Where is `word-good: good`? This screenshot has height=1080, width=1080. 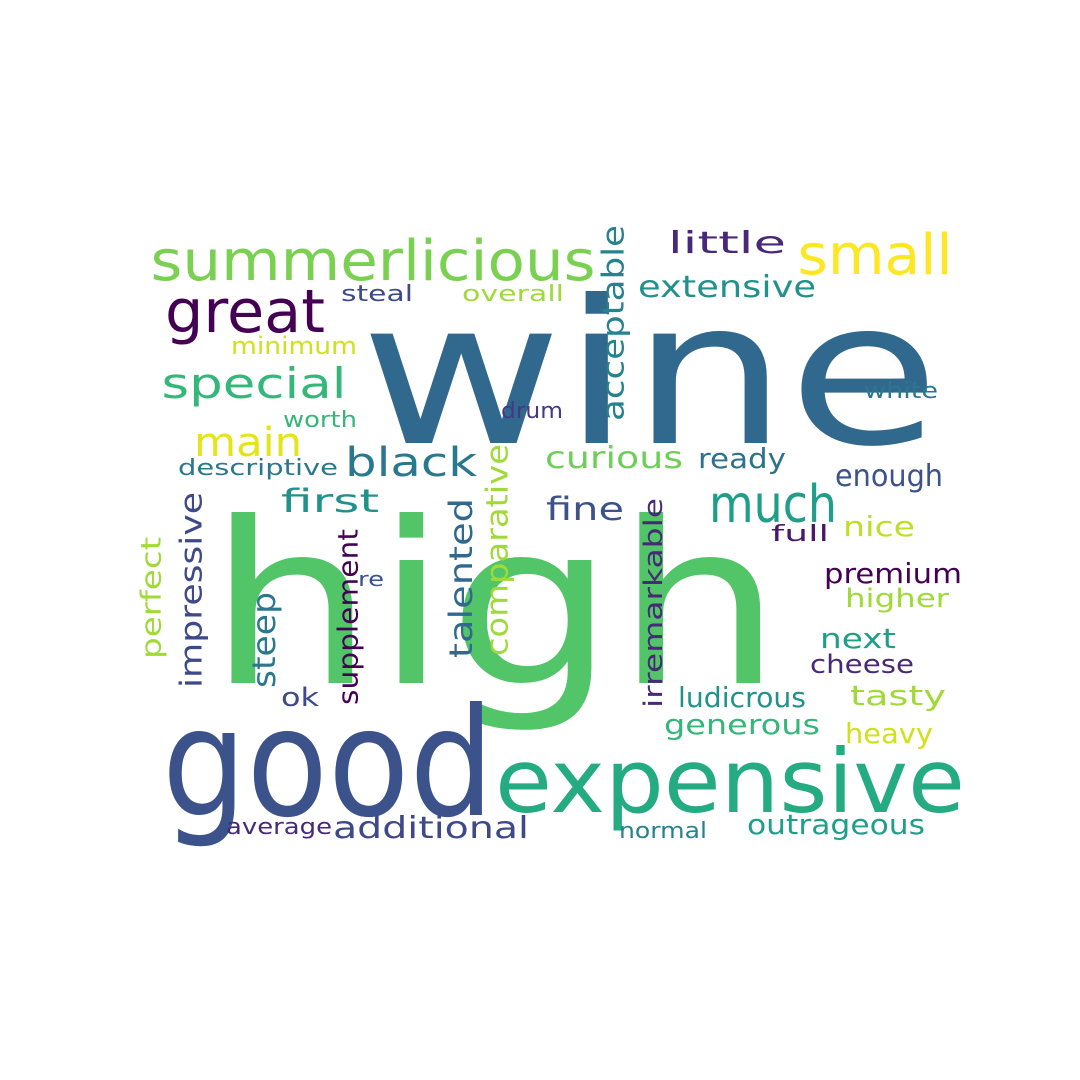 word-good: good is located at coordinates (328, 764).